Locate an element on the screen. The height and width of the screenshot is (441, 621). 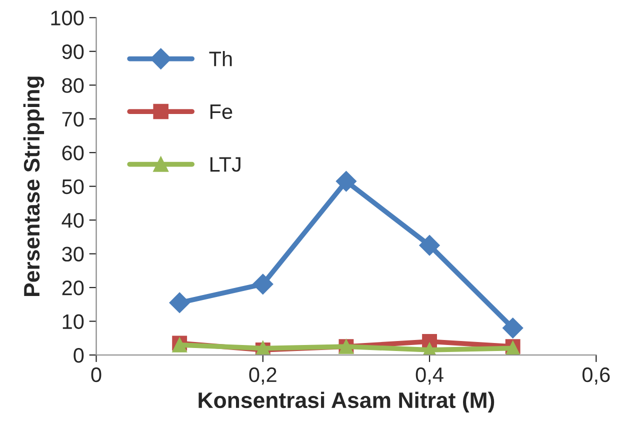
legend-label: Th is located at coordinates (220, 58).